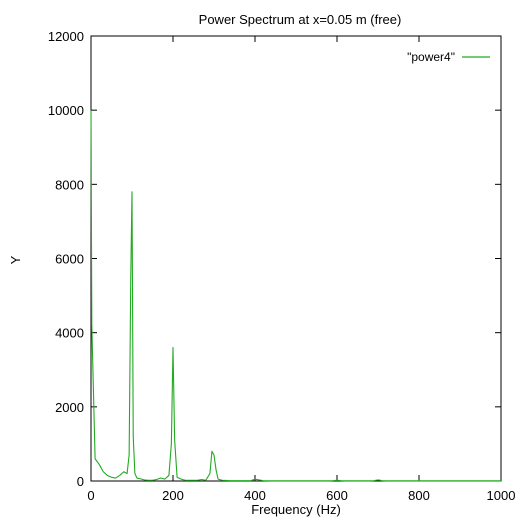 The image size is (521, 525). What do you see at coordinates (431, 57) in the screenshot?
I see `legend-label: "power4"` at bounding box center [431, 57].